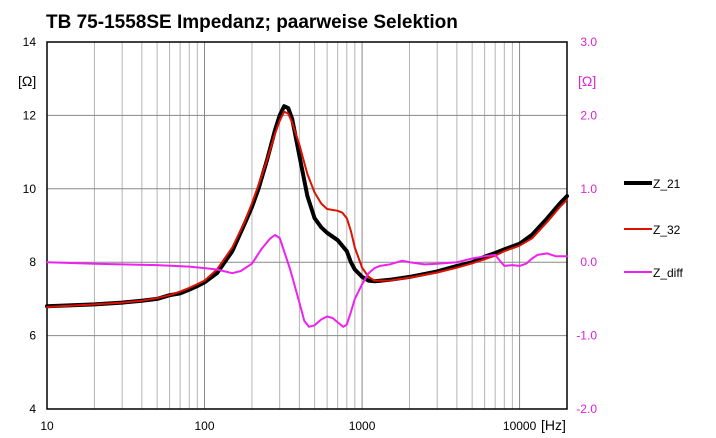  What do you see at coordinates (588, 189) in the screenshot?
I see `y-right-tick-label: 1.0` at bounding box center [588, 189].